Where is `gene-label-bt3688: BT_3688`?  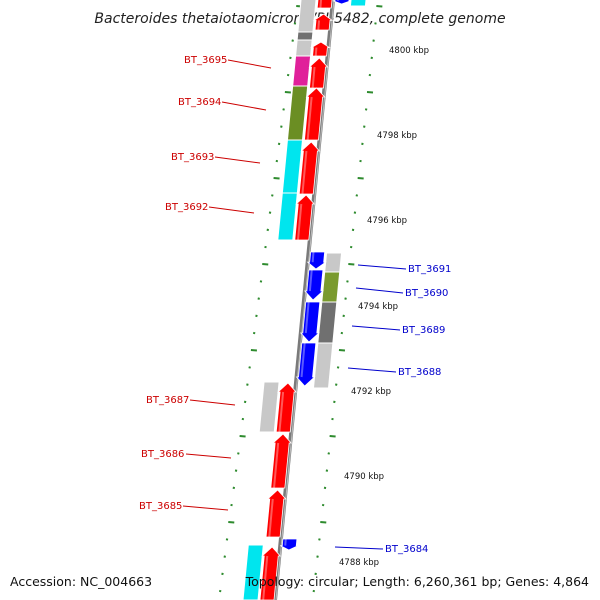
gene-label-bt3688: BT_3688 is located at coordinates (419, 372).